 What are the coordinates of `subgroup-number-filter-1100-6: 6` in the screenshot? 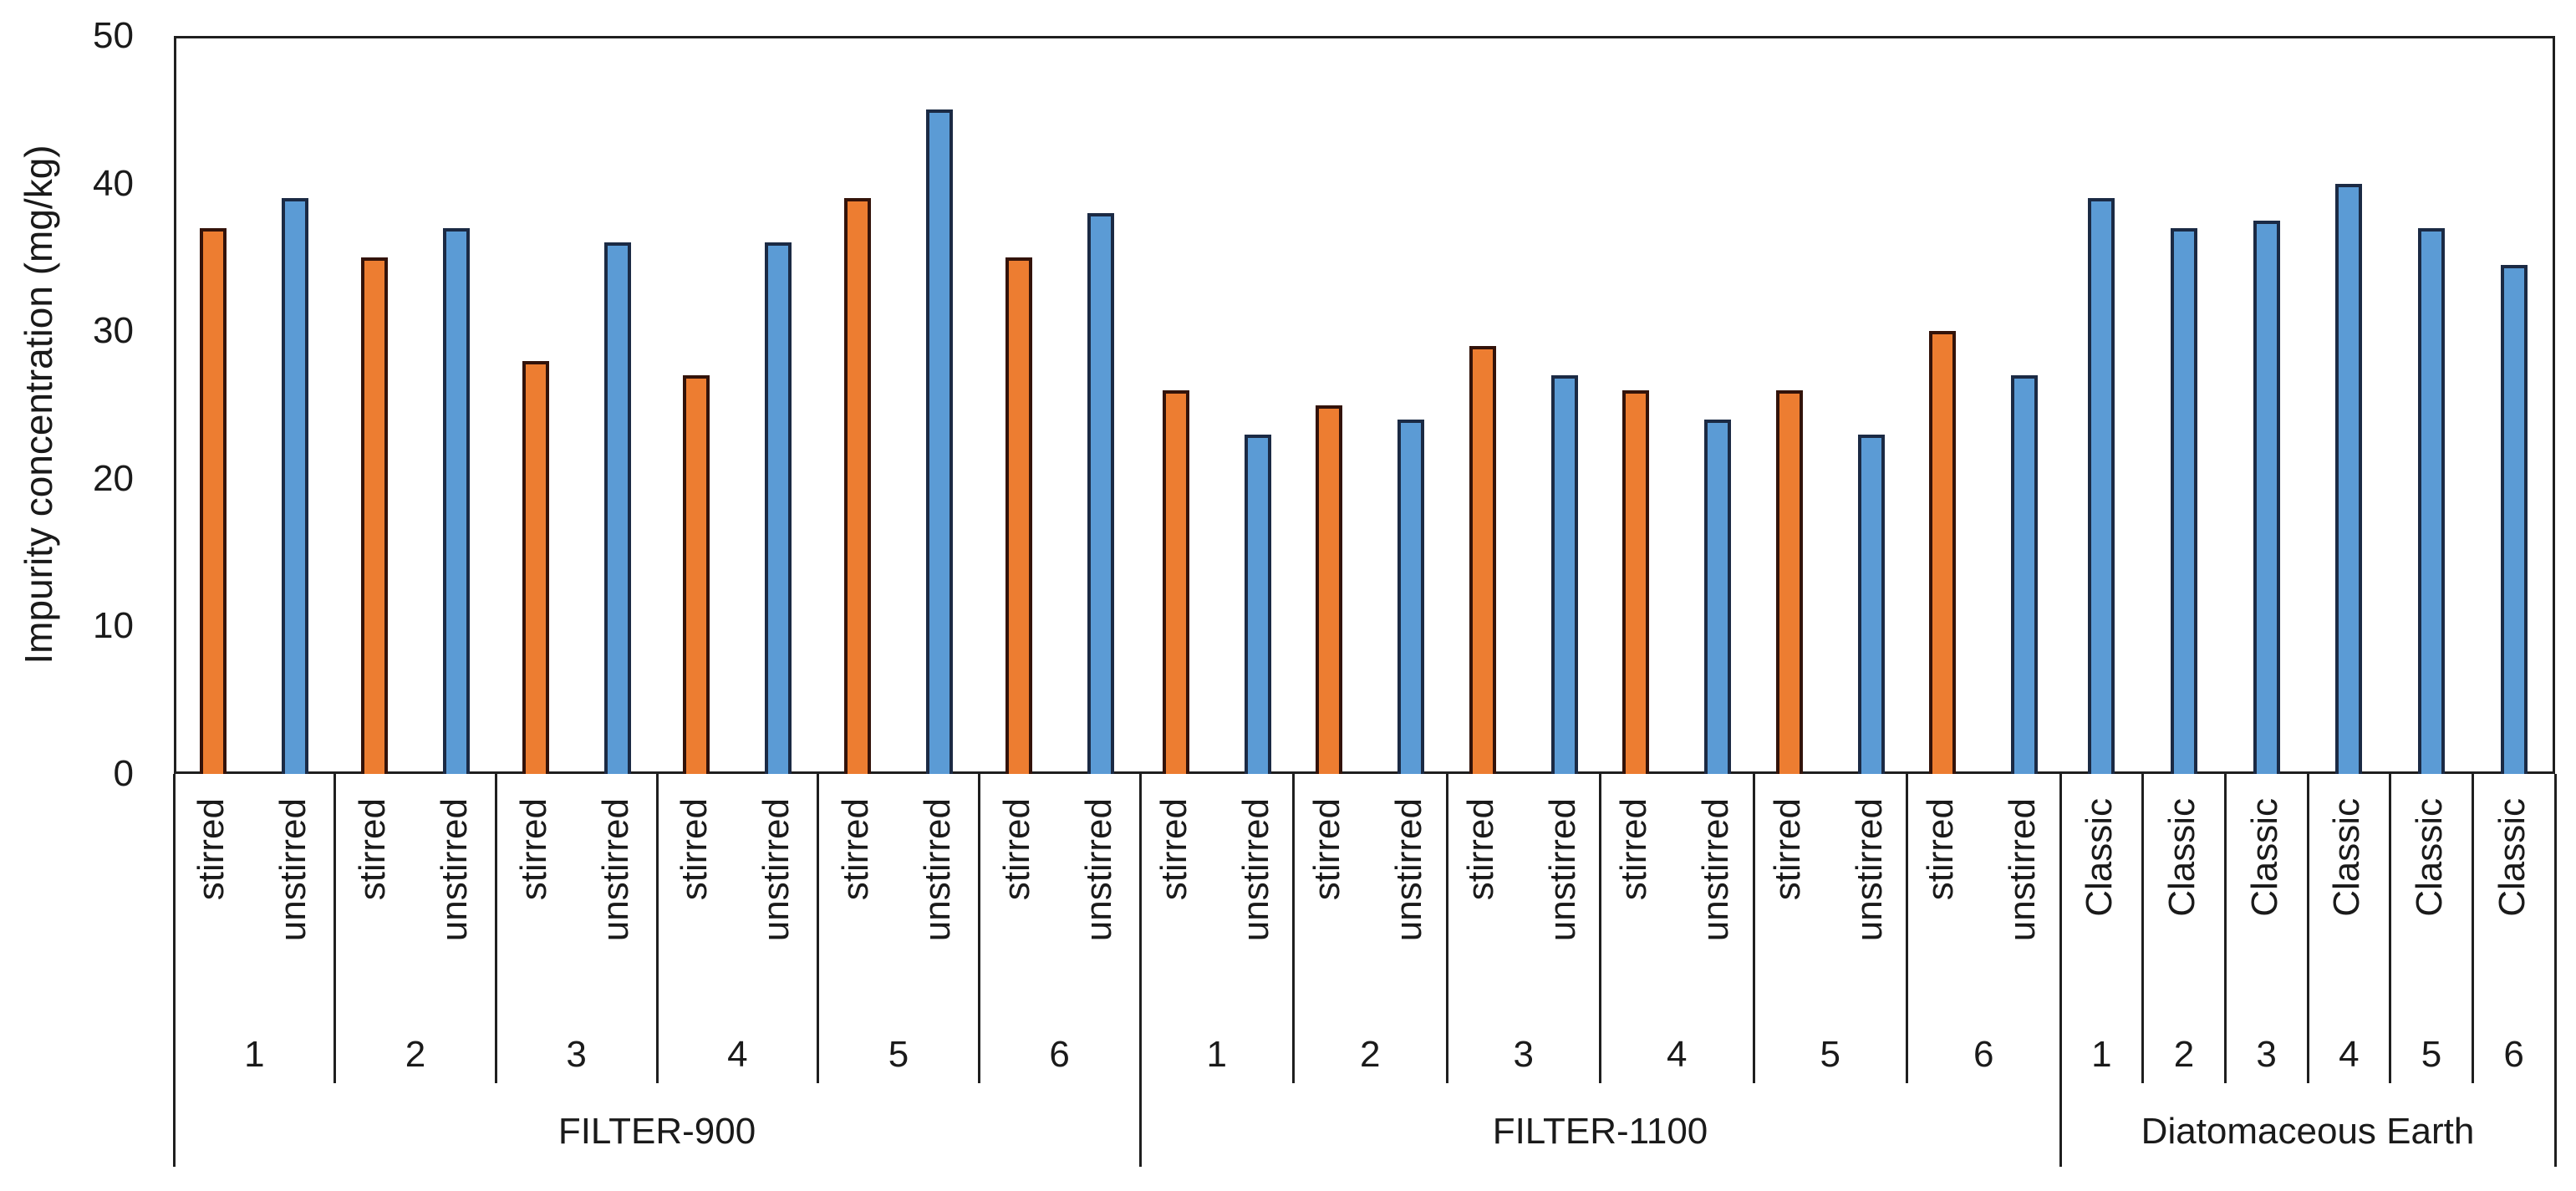 It's located at (1983, 1054).